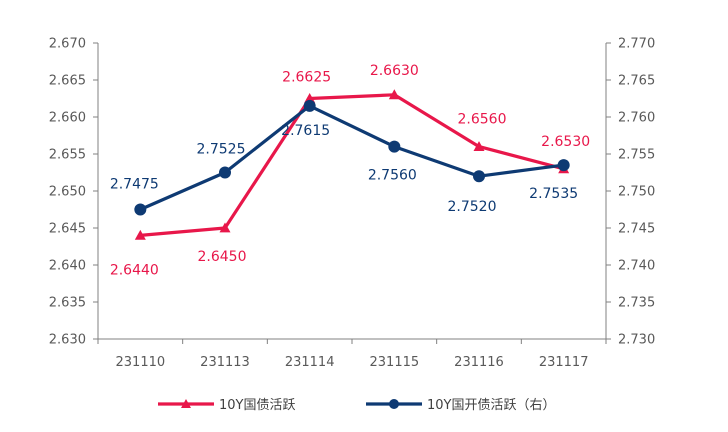  I want to click on x-tick-label: 231113, so click(225, 362).